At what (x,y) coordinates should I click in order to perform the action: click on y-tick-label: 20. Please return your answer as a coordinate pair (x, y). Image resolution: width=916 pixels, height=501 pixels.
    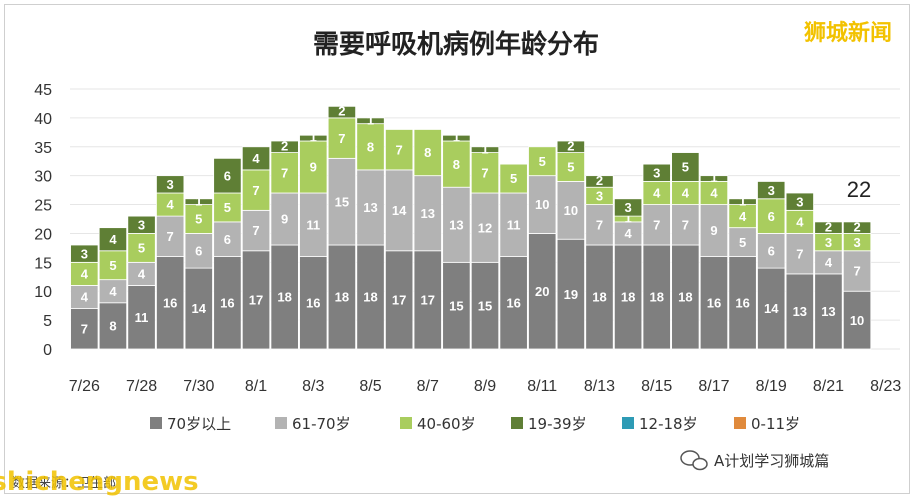
    Looking at the image, I should click on (43, 234).